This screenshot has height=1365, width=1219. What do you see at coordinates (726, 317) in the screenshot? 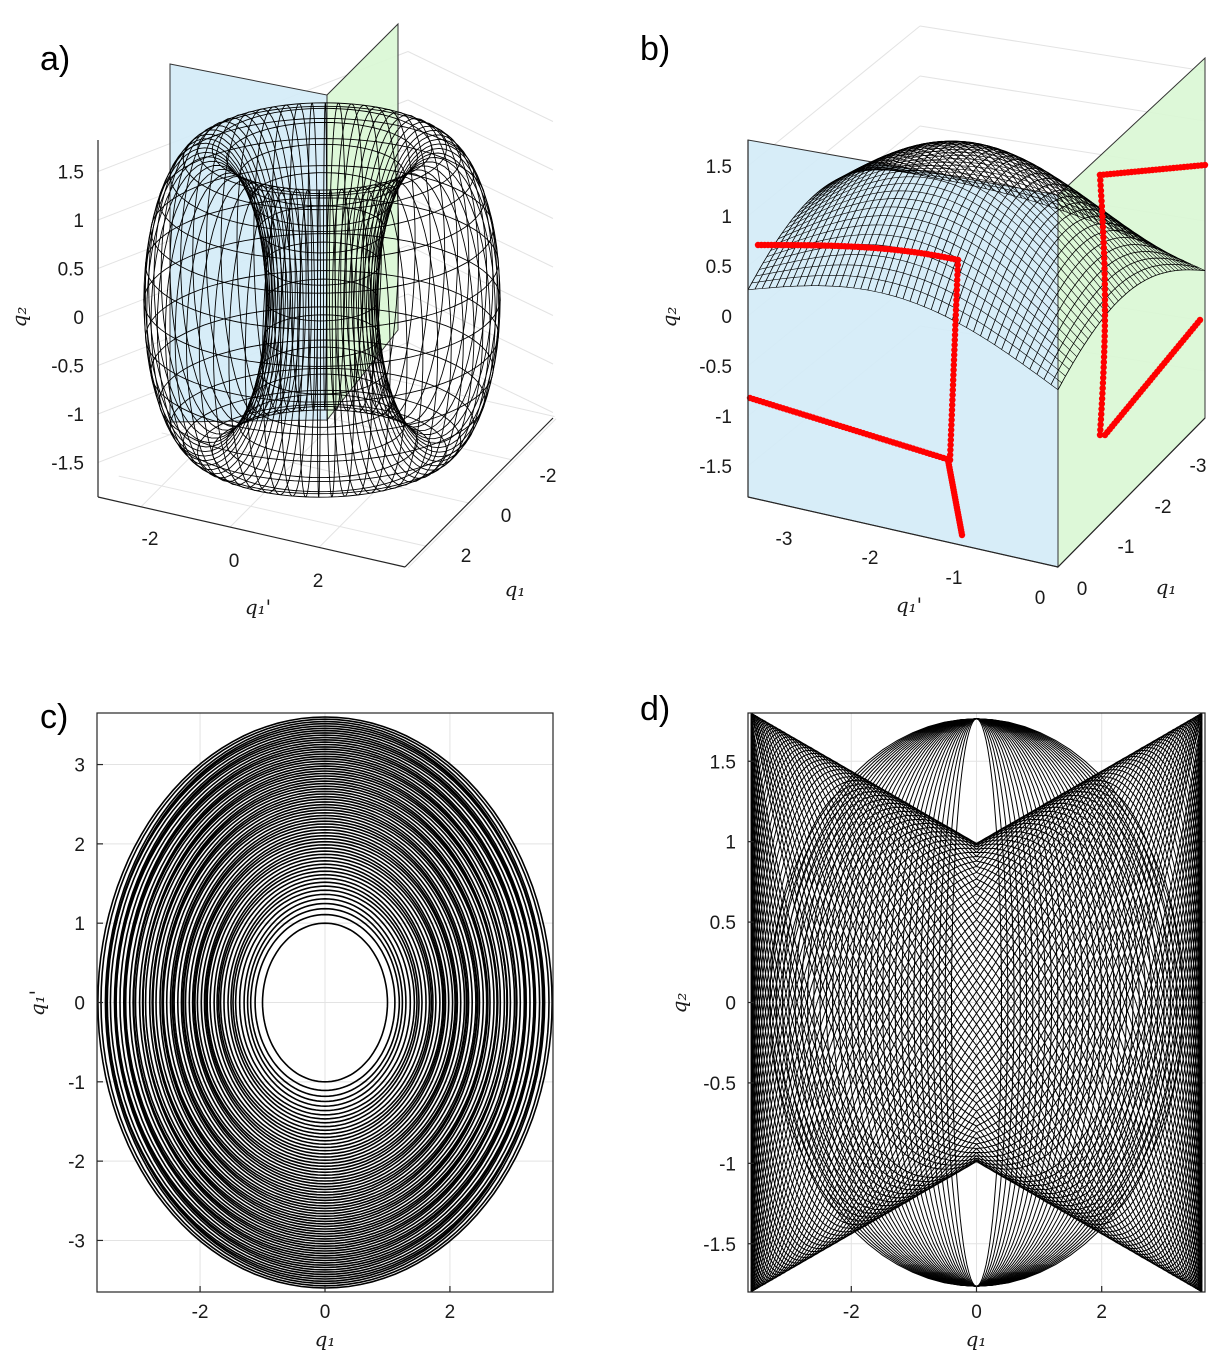
I see `z-tick-label: 0` at bounding box center [726, 317].